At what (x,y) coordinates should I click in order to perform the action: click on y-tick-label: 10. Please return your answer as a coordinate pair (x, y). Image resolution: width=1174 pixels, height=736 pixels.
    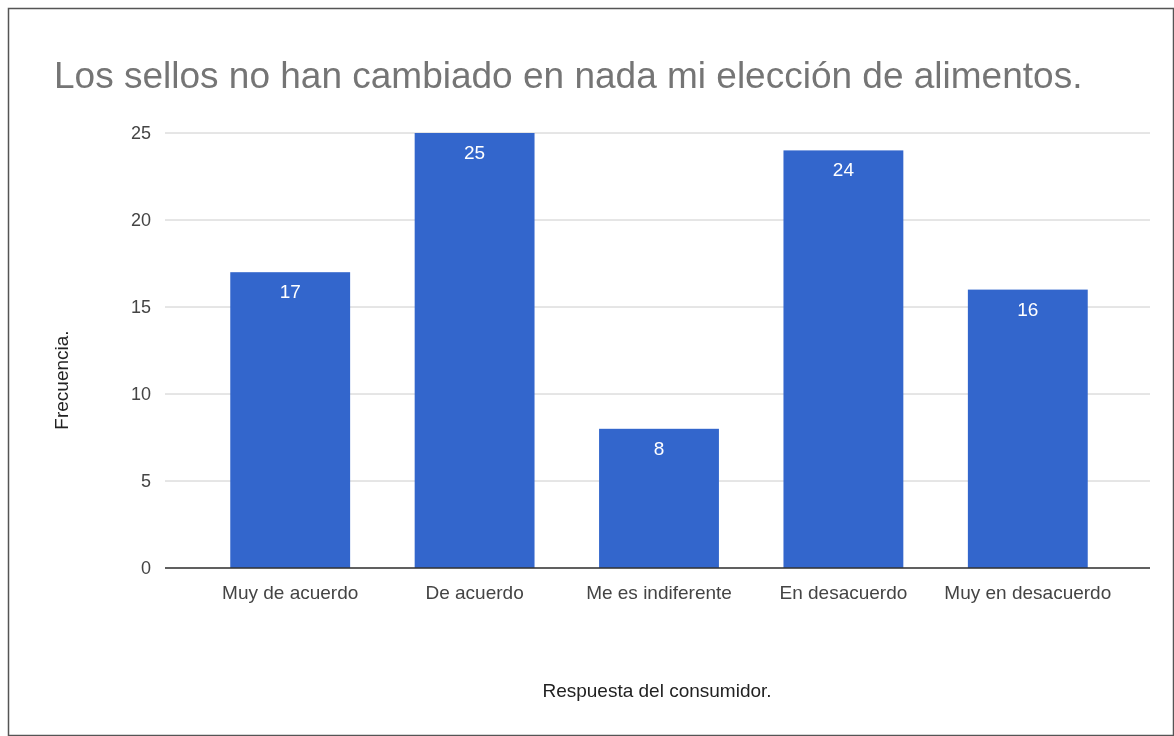
    Looking at the image, I should click on (140, 394).